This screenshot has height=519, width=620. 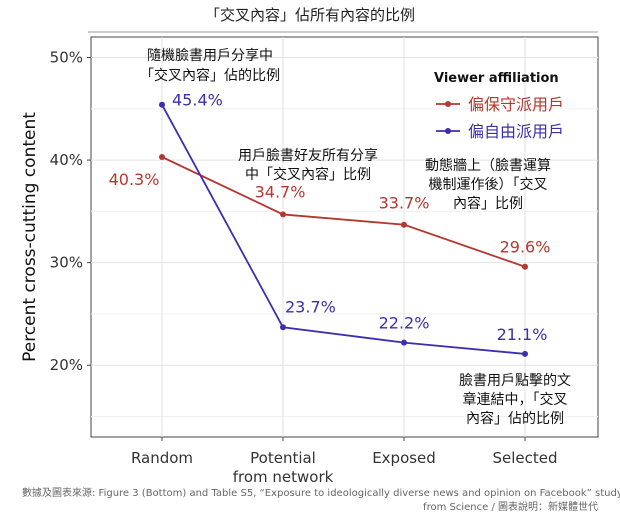 What do you see at coordinates (516, 131) in the screenshot?
I see `legend-label: 偏自由派用戶` at bounding box center [516, 131].